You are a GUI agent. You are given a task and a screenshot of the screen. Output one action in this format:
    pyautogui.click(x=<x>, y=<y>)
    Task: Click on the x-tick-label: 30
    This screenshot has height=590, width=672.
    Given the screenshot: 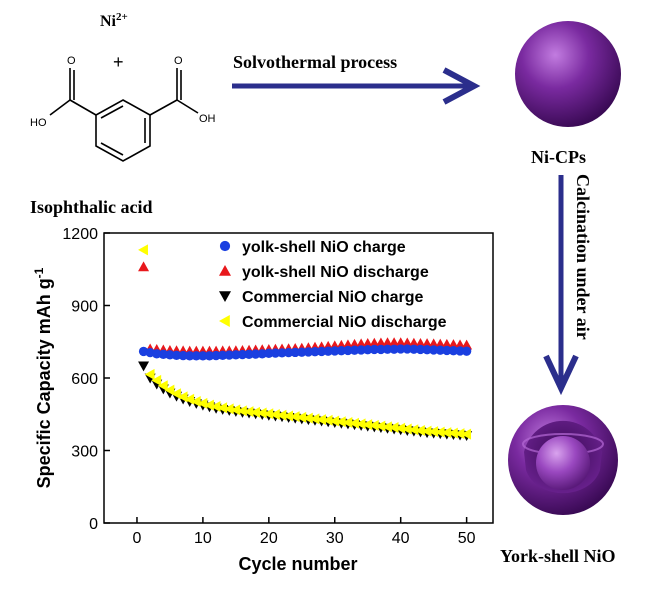 What is the action you would take?
    pyautogui.click(x=335, y=538)
    